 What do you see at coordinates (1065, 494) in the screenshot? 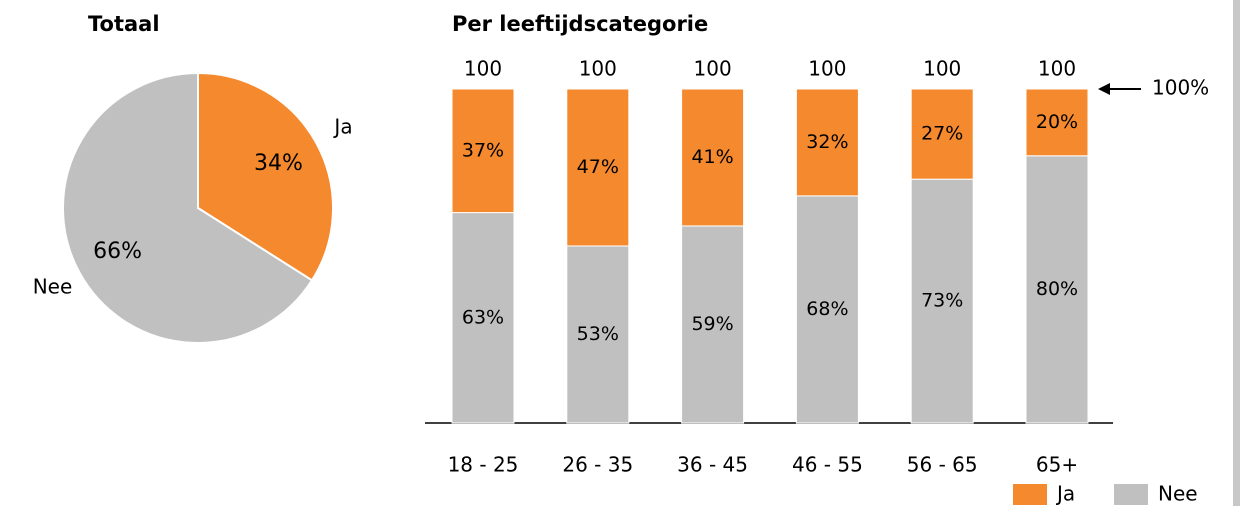
I see `legend-label: Ja` at bounding box center [1065, 494].